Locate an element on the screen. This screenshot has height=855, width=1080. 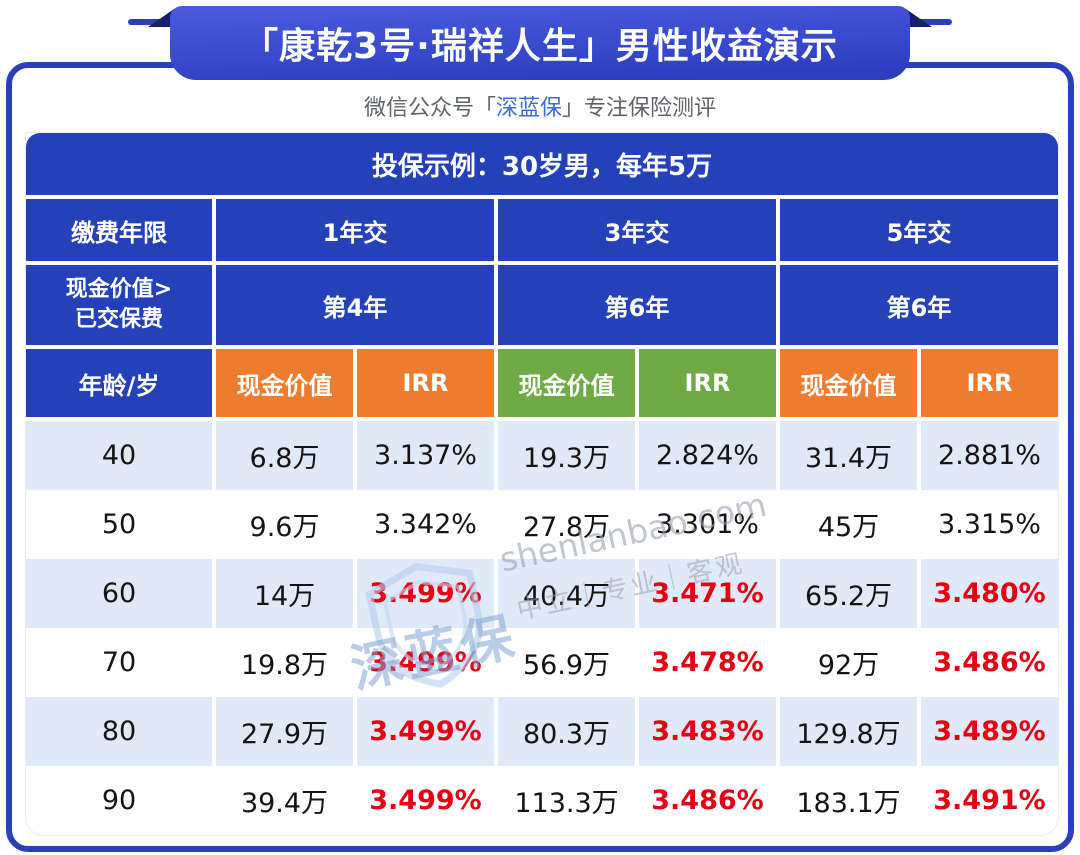
cash-value-header-1: 现金价值 is located at coordinates (284, 383).